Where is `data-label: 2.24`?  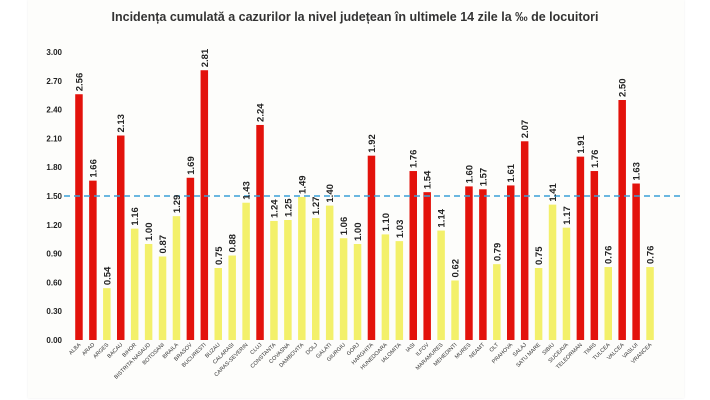
data-label: 2.24 is located at coordinates (261, 112).